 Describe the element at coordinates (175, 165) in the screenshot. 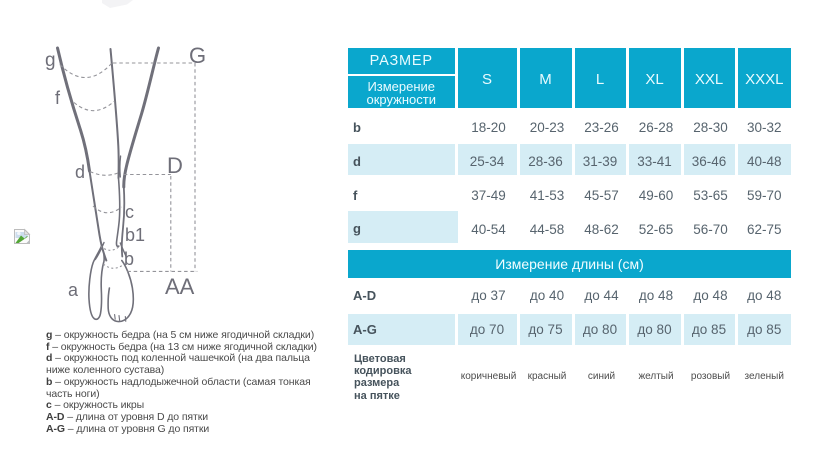

I see `svg-text: D` at that location.